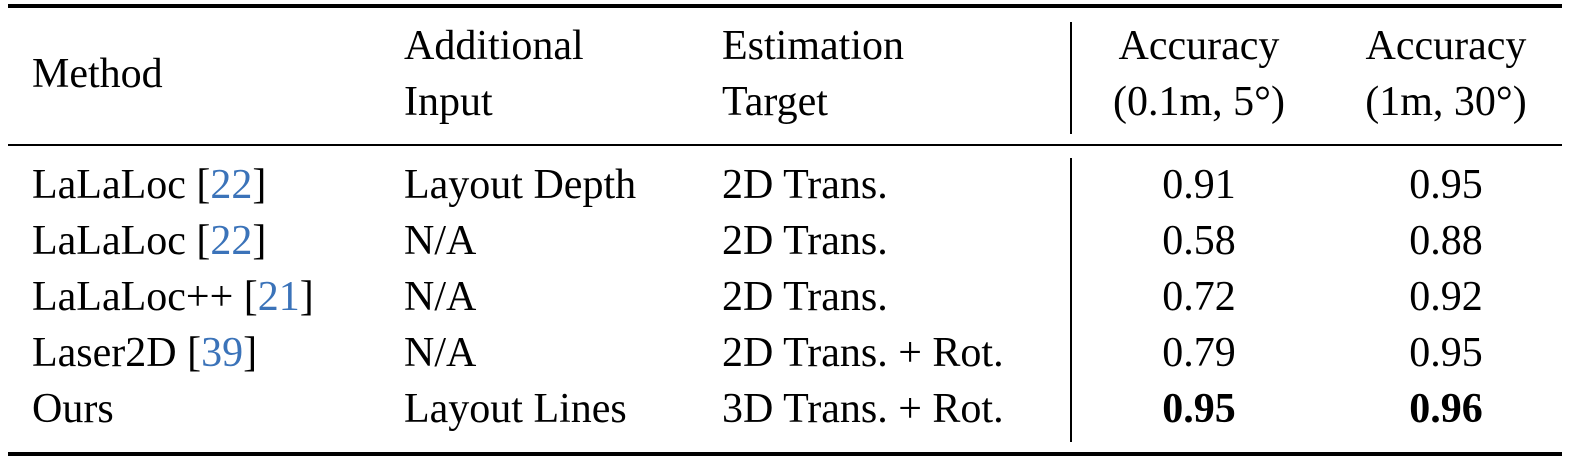 The image size is (1572, 463). What do you see at coordinates (1071, 300) in the screenshot?
I see `column-separator-body` at bounding box center [1071, 300].